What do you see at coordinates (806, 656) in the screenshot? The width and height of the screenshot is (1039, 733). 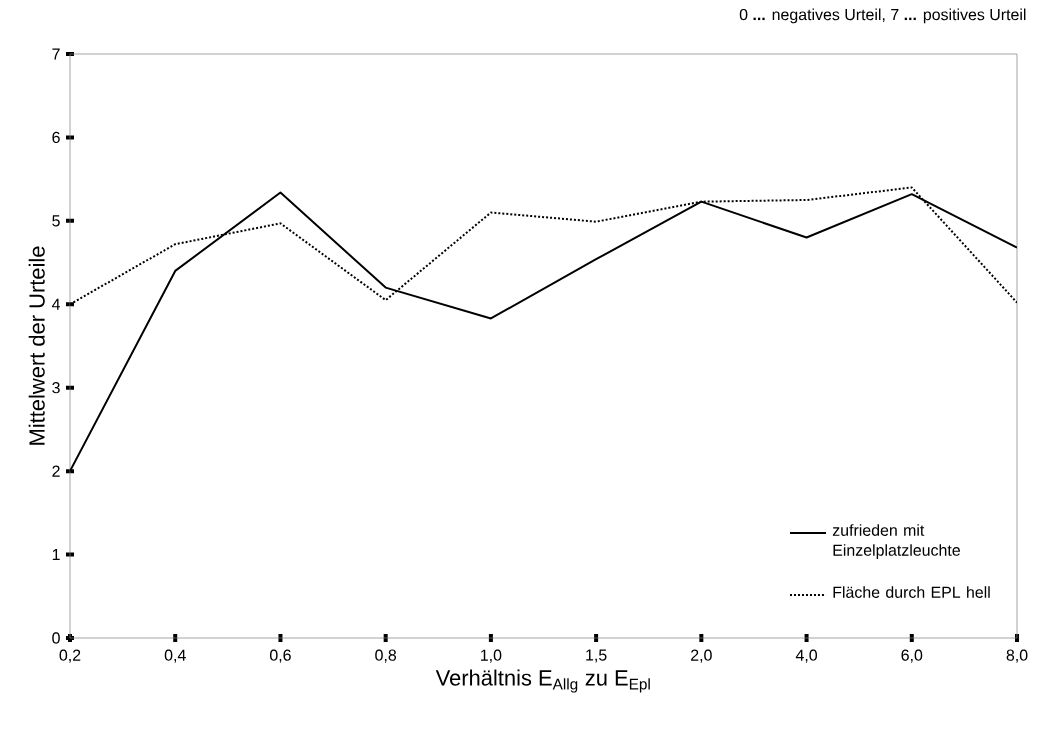 I see `x-tick-label: 4,0` at bounding box center [806, 656].